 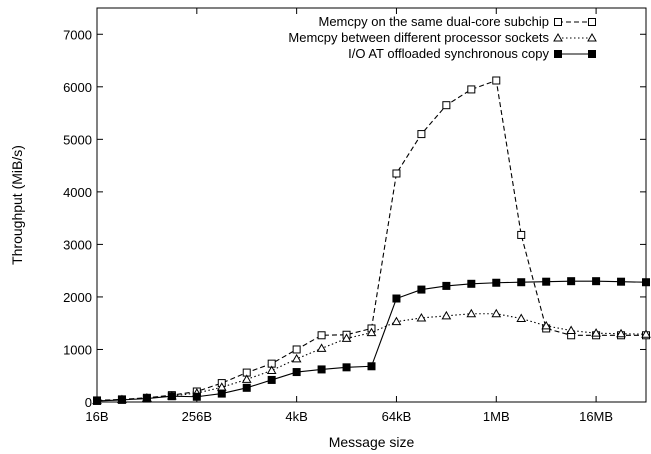 What do you see at coordinates (433, 21) in the screenshot?
I see `legend-label: Memcpy on the same dual-core subchip` at bounding box center [433, 21].